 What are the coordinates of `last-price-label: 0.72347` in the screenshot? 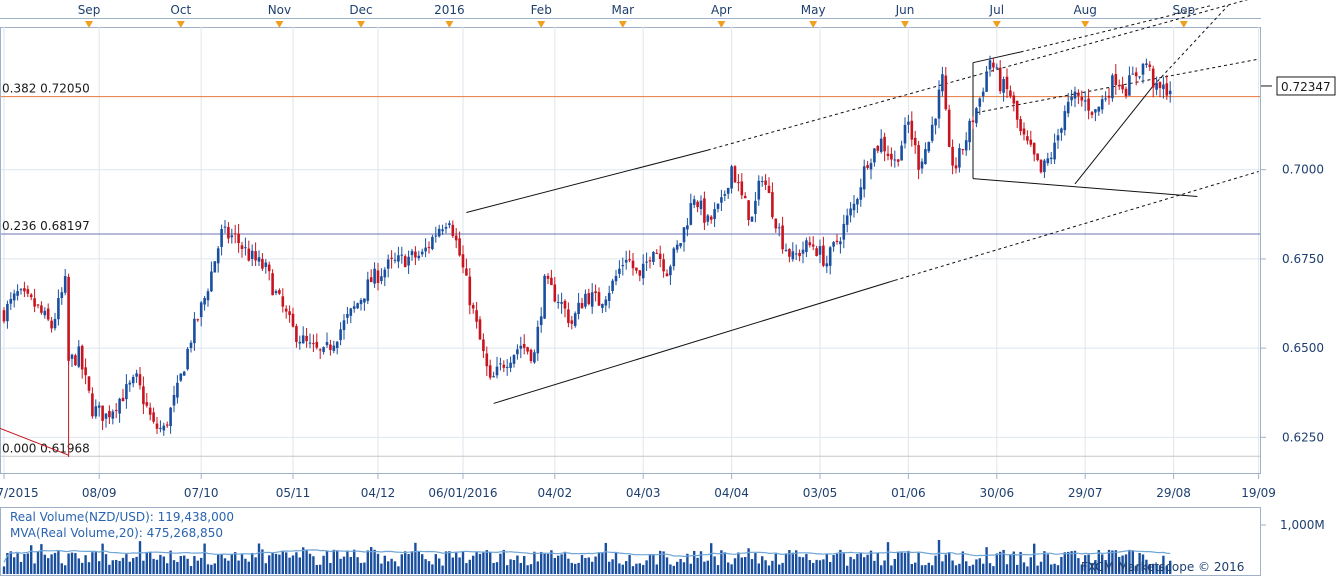 It's located at (1306, 87).